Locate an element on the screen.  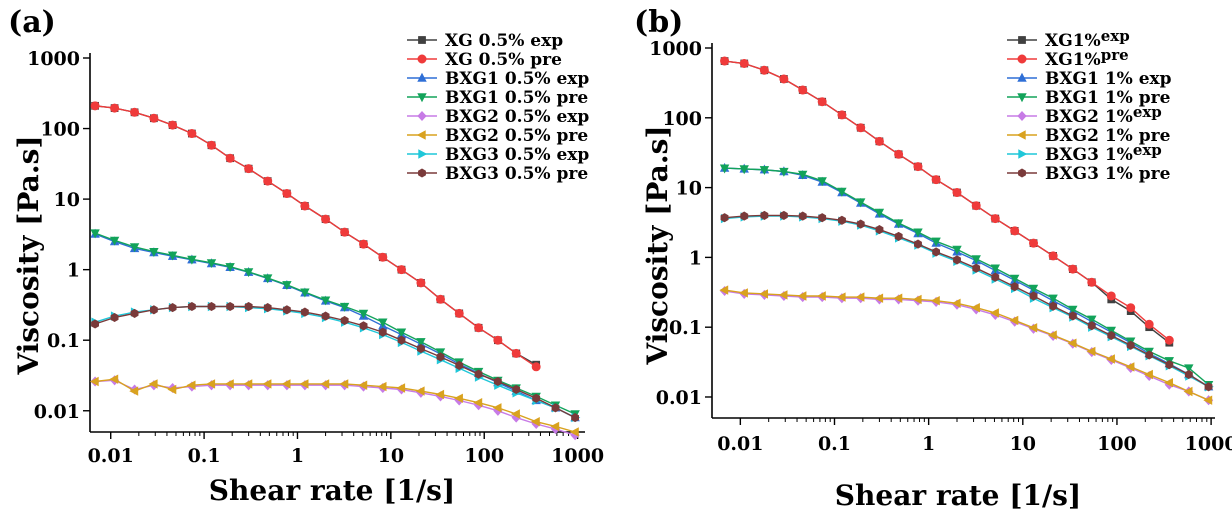
legend-label: BXG2 1%exp is located at coordinates (1103, 115).